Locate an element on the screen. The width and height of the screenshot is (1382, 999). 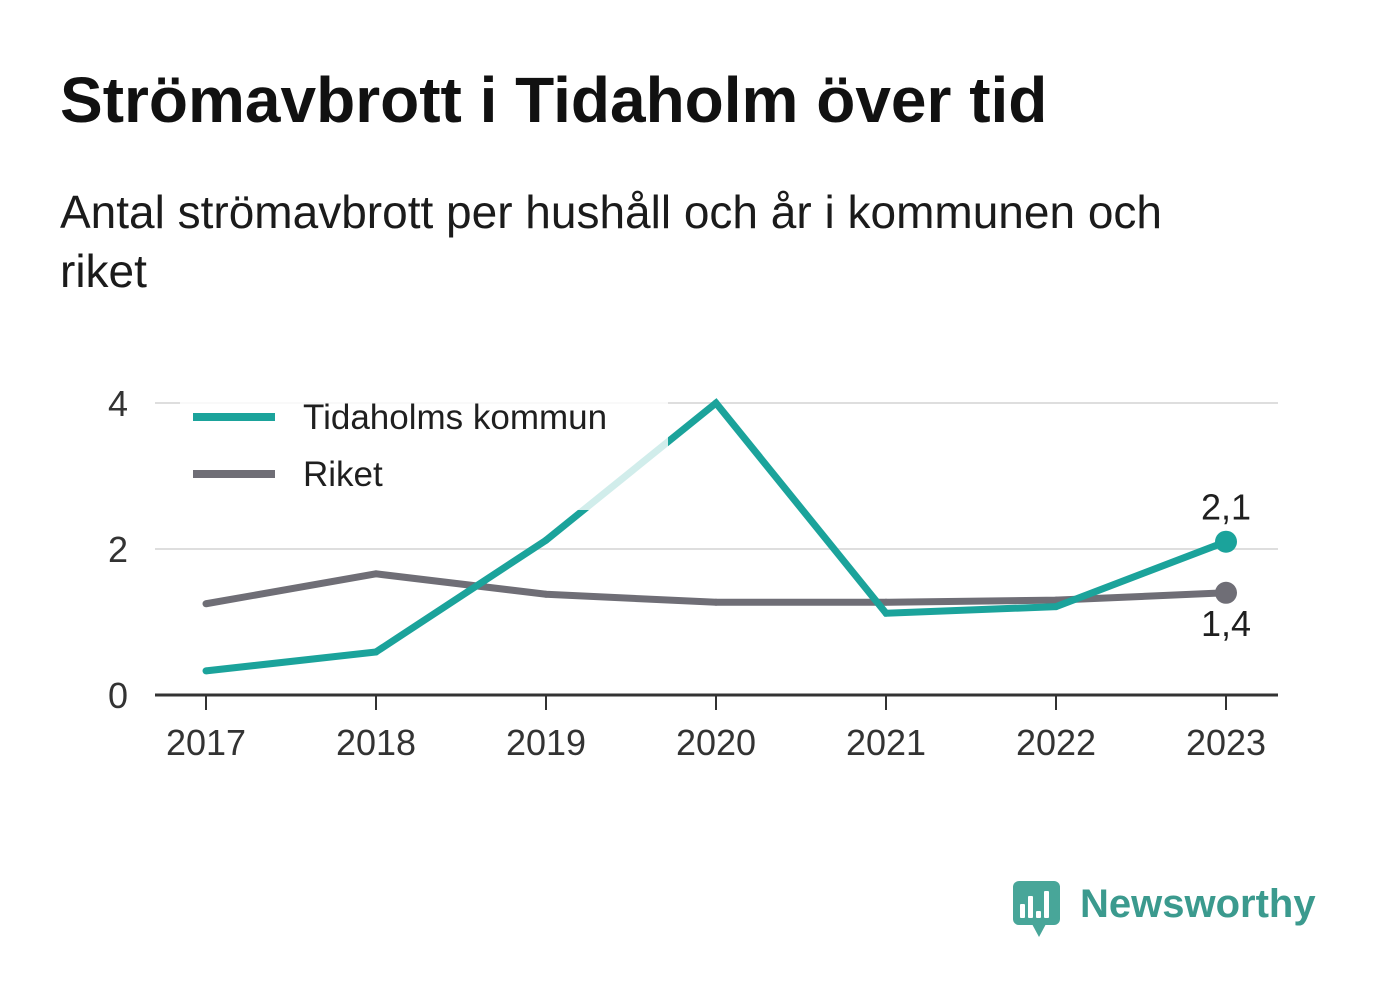
x-tick-label: 2019 is located at coordinates (546, 742).